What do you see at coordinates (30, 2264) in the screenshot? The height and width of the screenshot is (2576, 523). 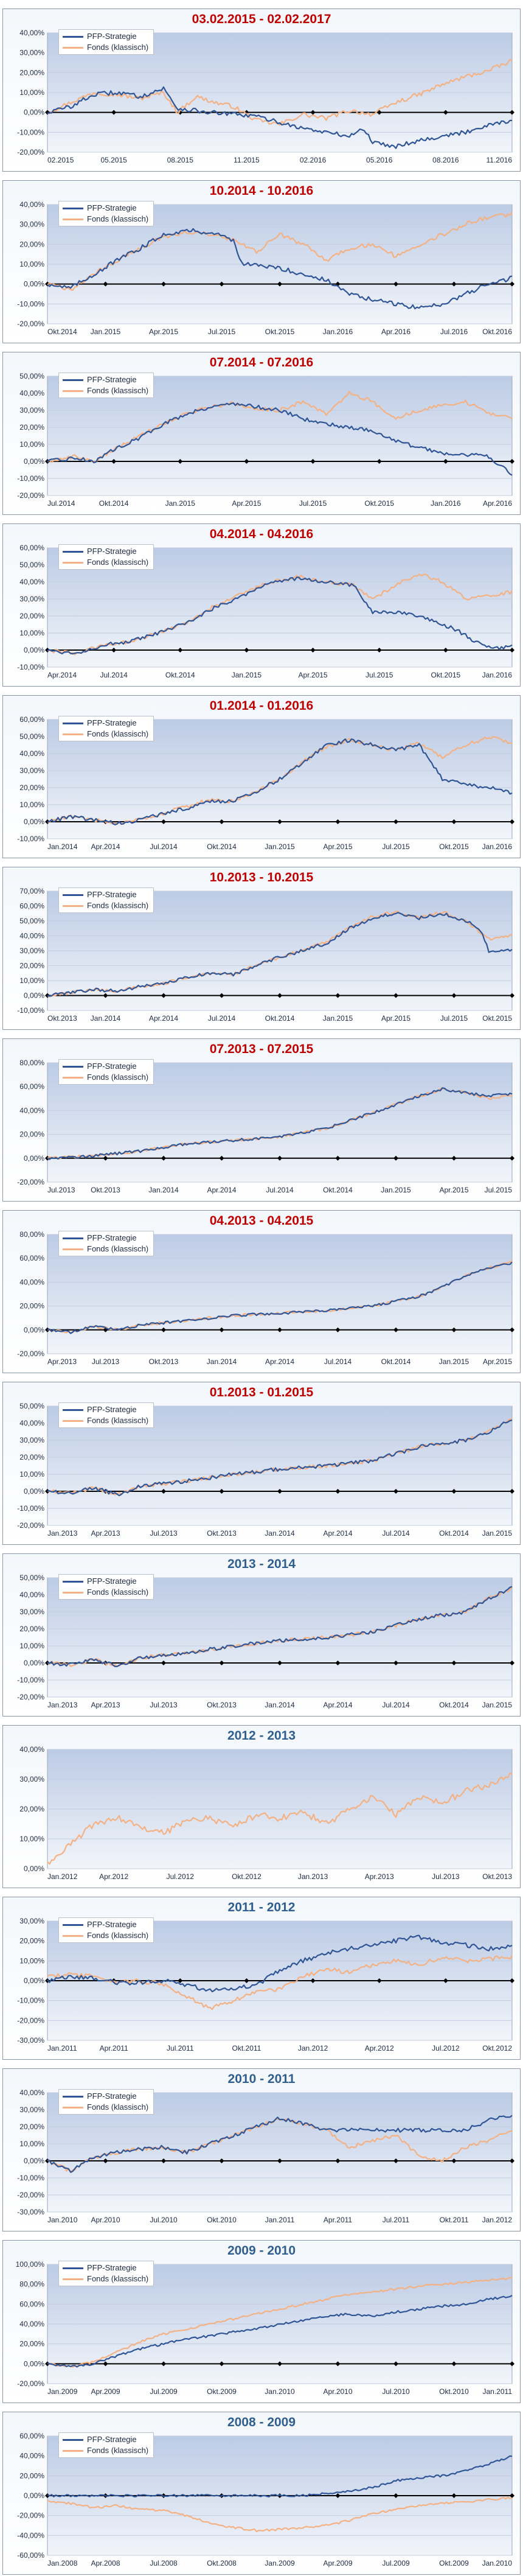 I see `y-tick-label: 100,00%` at bounding box center [30, 2264].